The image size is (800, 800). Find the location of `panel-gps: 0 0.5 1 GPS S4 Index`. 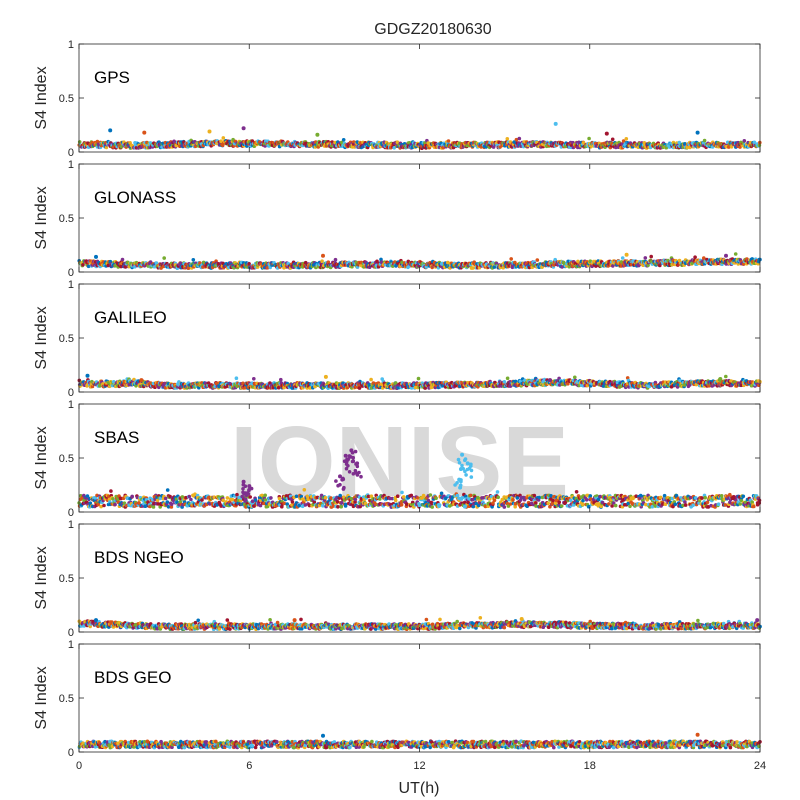

panel-gps: 0 0.5 1 GPS S4 Index is located at coordinates (397, 99).